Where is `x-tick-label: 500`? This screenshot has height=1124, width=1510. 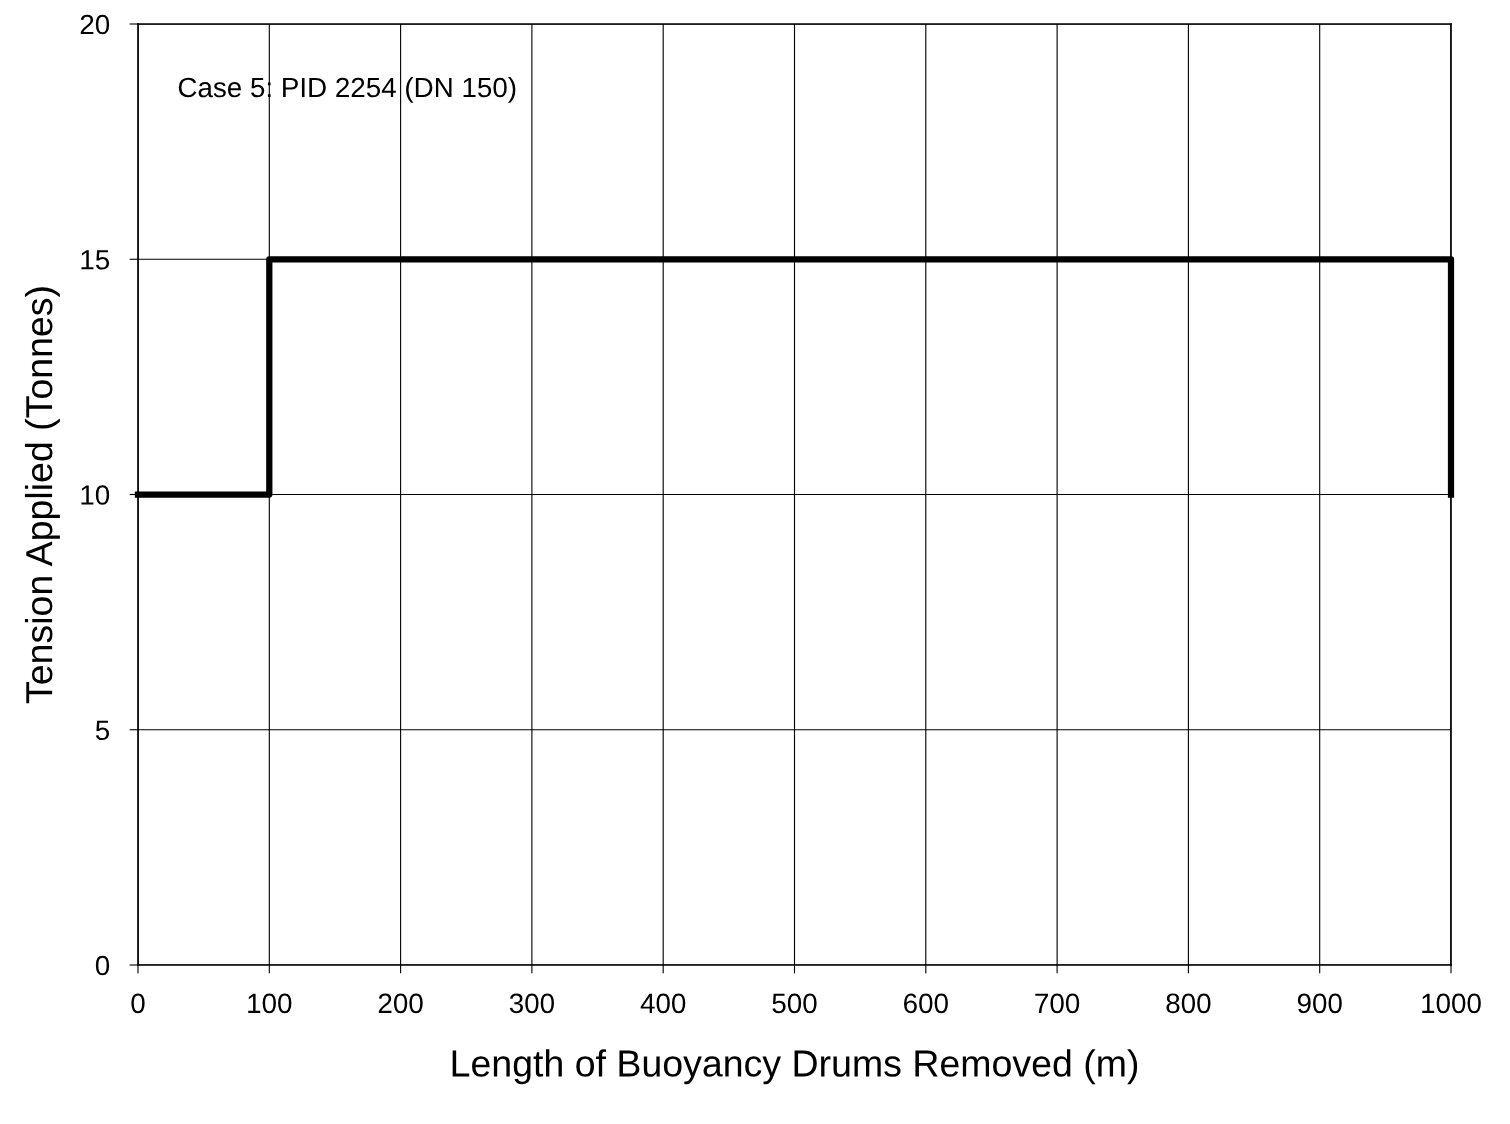 x-tick-label: 500 is located at coordinates (794, 1003).